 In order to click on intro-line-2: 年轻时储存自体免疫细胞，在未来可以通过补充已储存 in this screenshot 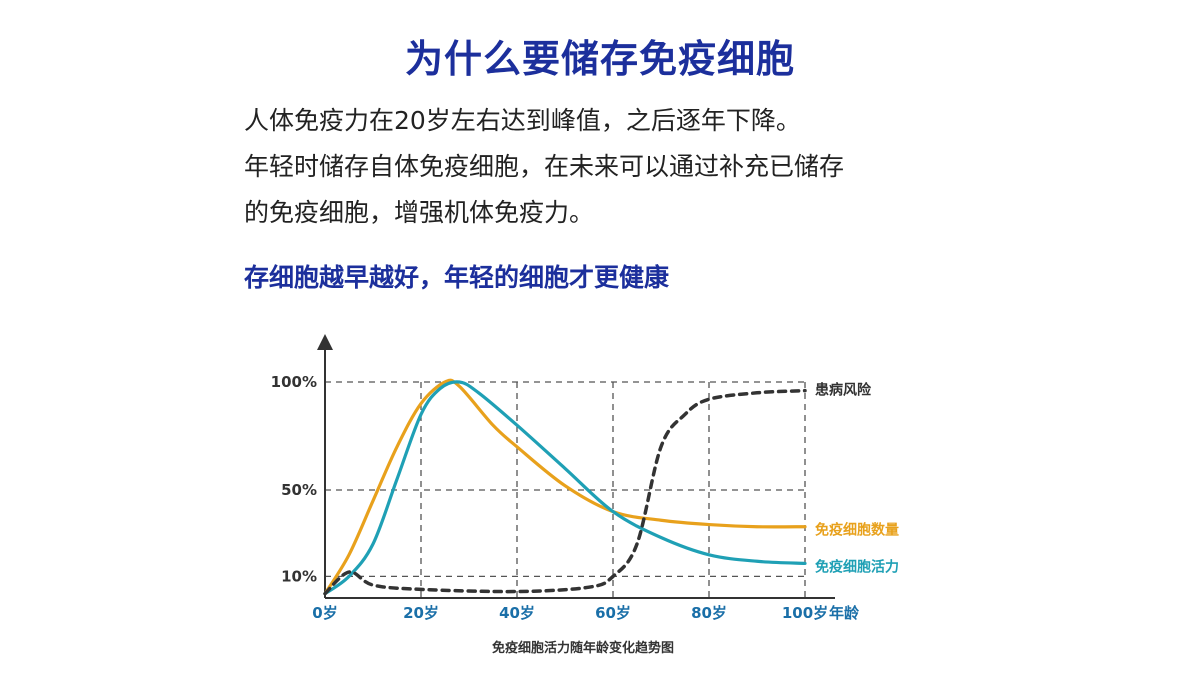, I will do `click(544, 166)`.